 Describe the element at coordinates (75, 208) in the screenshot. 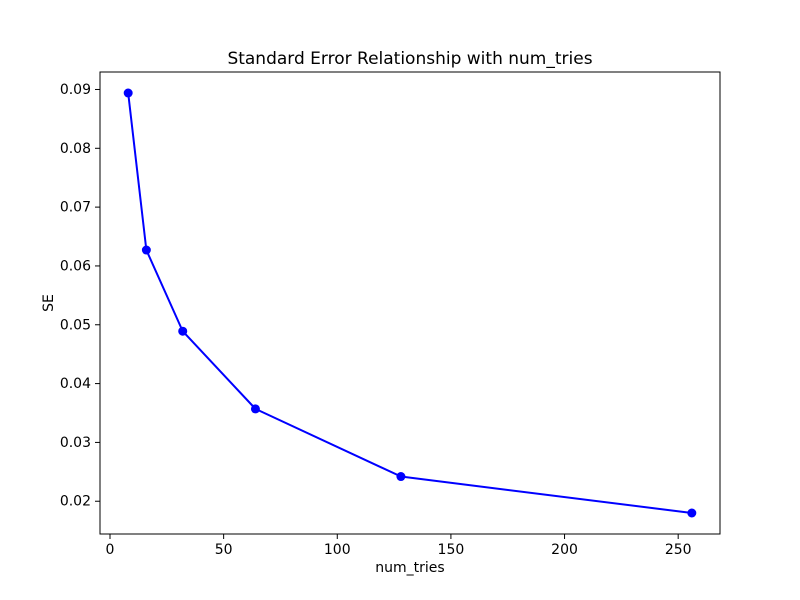

I see `y-tick-label: 0.07` at that location.